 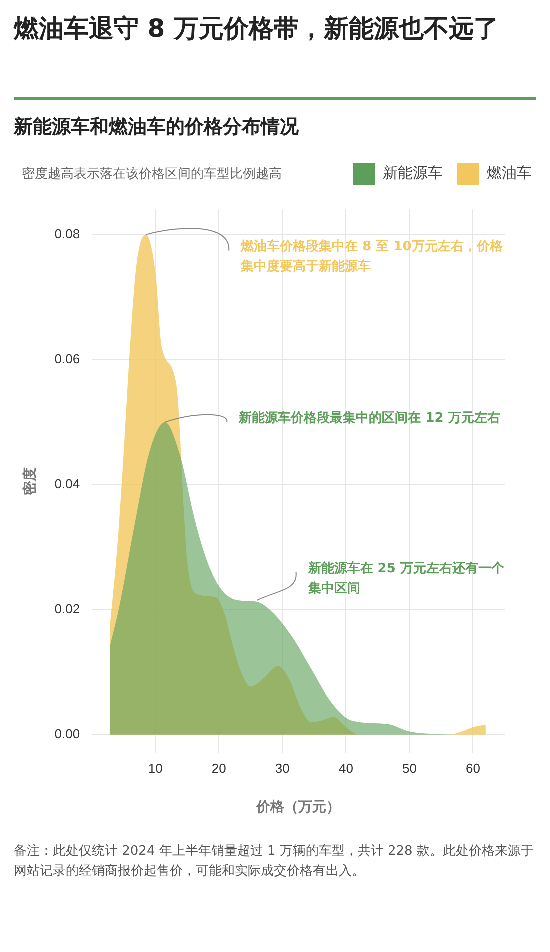 I want to click on legend-label: 燃油车, so click(x=509, y=173).